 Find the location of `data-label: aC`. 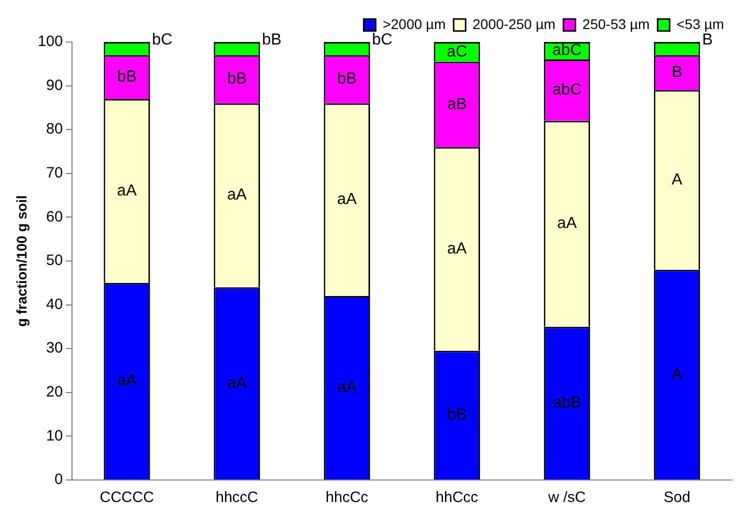

data-label: aC is located at coordinates (457, 51).